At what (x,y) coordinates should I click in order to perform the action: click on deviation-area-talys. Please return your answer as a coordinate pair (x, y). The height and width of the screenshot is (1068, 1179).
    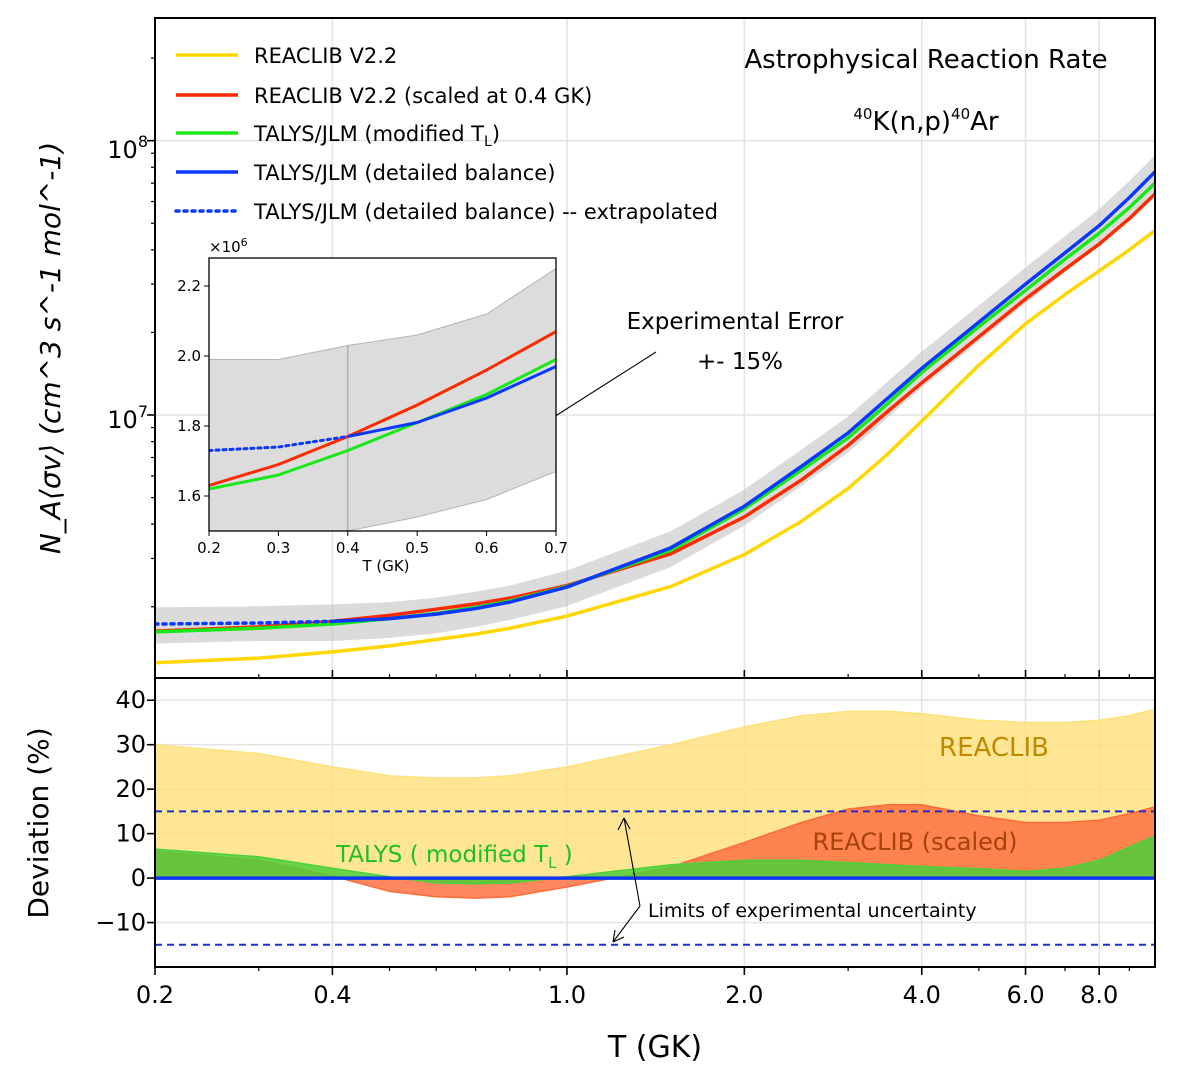
    Looking at the image, I should click on (655, 860).